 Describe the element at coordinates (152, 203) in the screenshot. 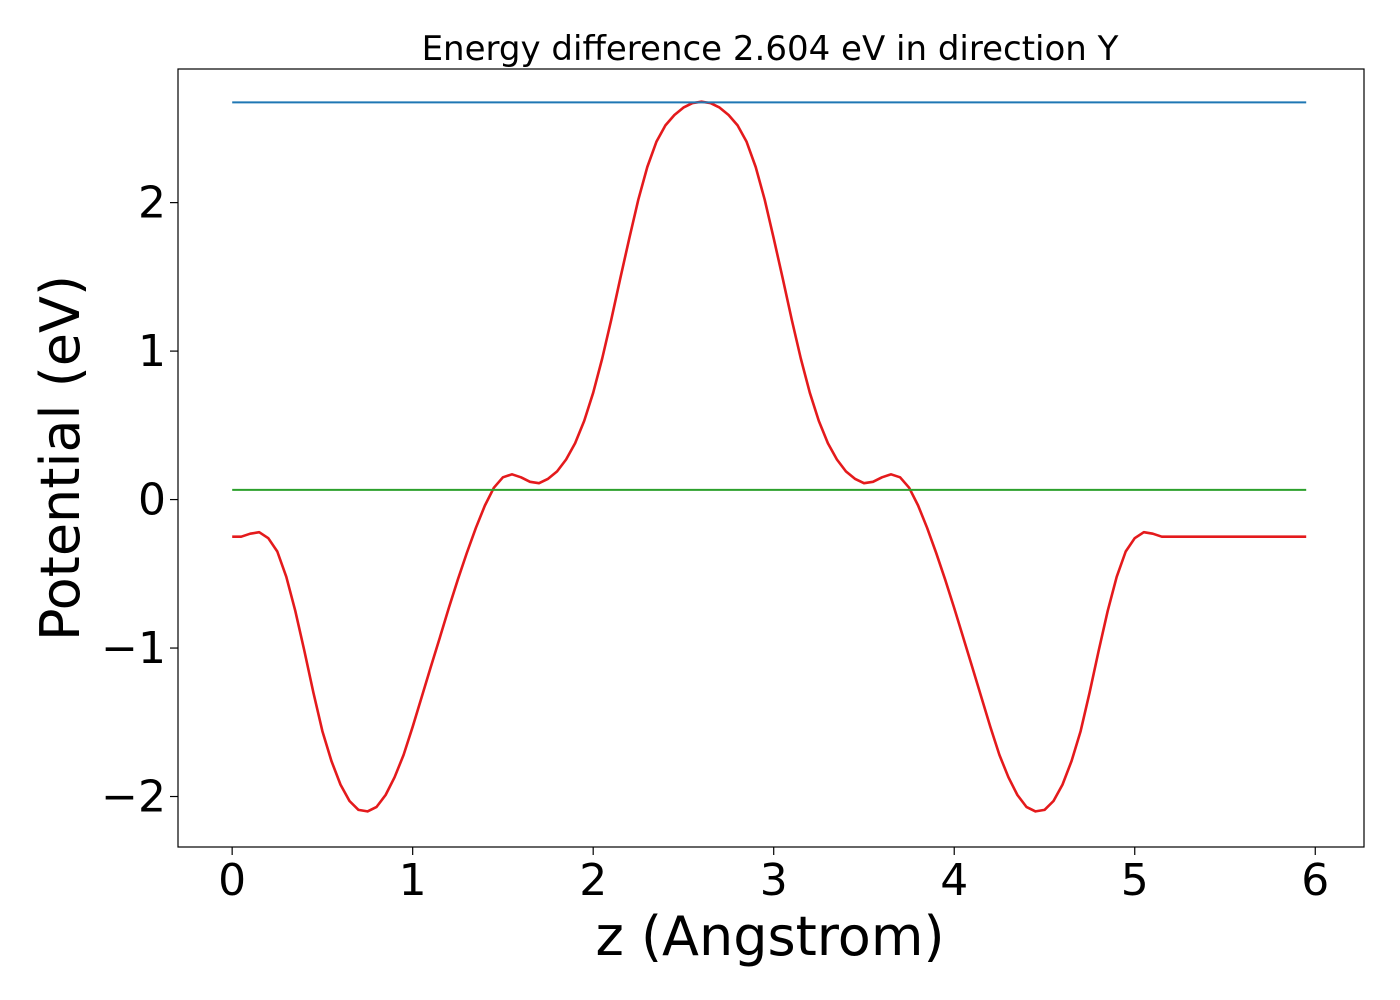

I see `y-tick-label: 2` at that location.